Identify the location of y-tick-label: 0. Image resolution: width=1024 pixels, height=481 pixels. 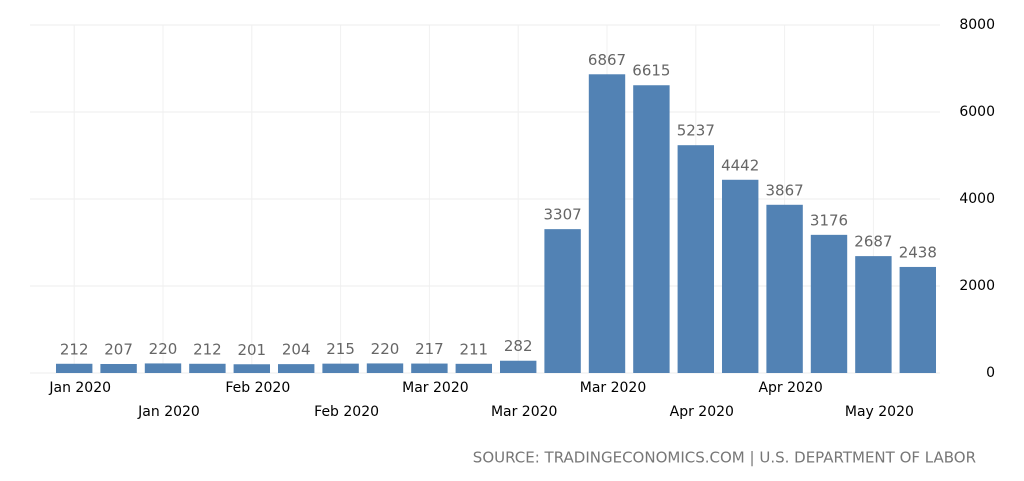
(990, 373).